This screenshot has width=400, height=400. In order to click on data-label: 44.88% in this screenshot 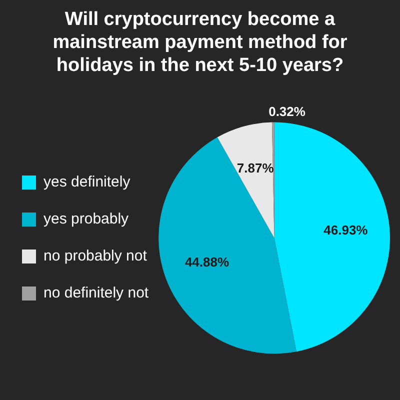, I will do `click(207, 262)`.